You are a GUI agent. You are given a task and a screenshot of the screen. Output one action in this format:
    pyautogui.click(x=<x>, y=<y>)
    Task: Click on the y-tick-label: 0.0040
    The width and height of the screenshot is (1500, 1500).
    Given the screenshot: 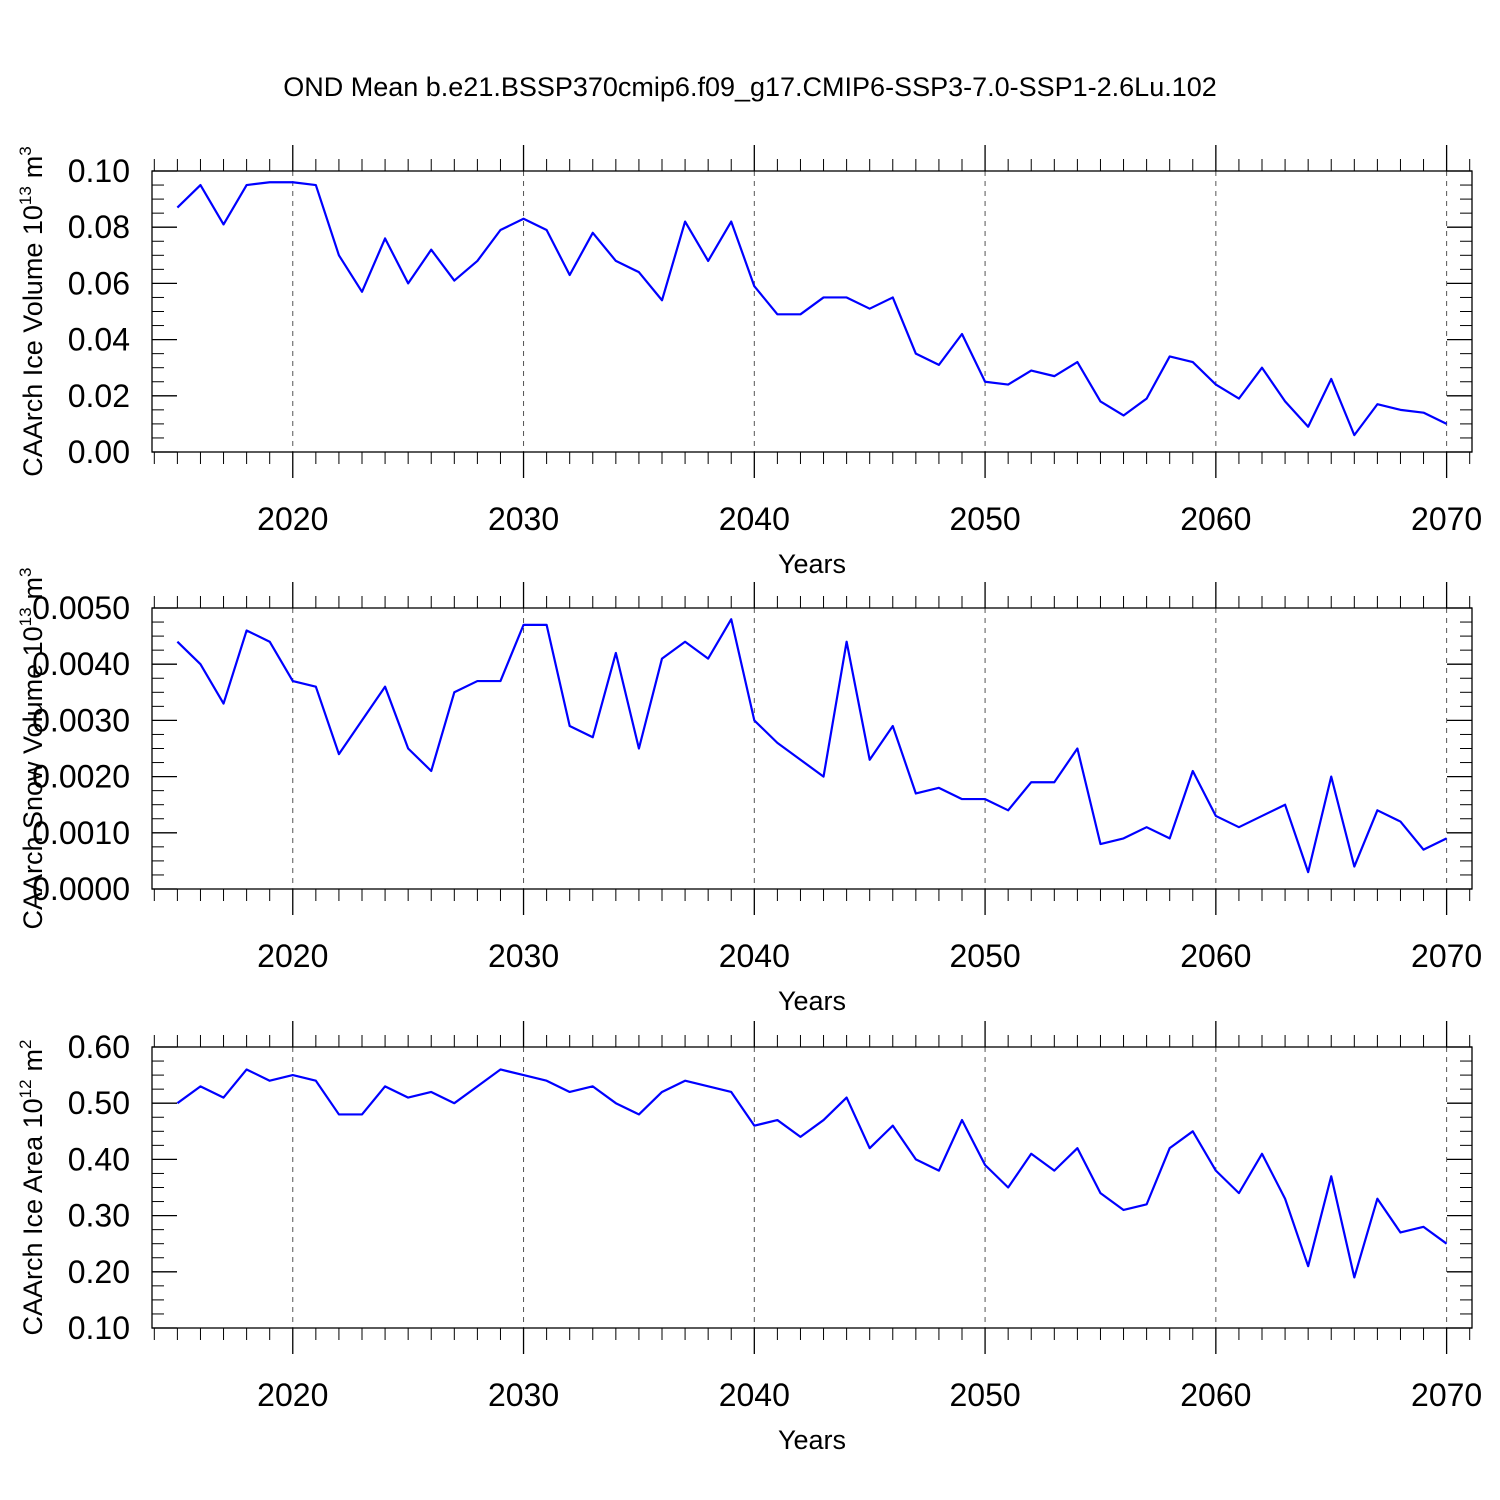 What is the action you would take?
    pyautogui.click(x=81, y=664)
    